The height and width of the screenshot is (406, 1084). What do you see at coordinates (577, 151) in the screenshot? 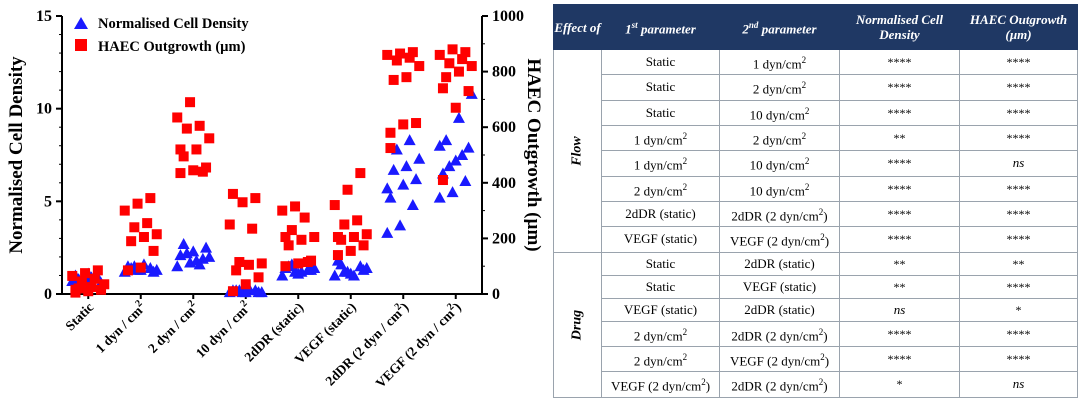
I see `effect-group-label: Flow` at bounding box center [577, 151].